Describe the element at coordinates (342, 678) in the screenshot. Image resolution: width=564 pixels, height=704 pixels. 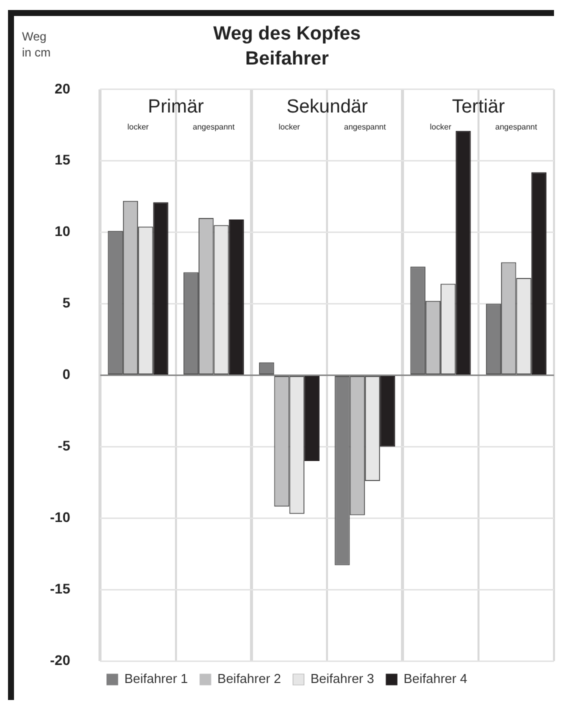
I see `legend-label: Beifahrer 3` at that location.